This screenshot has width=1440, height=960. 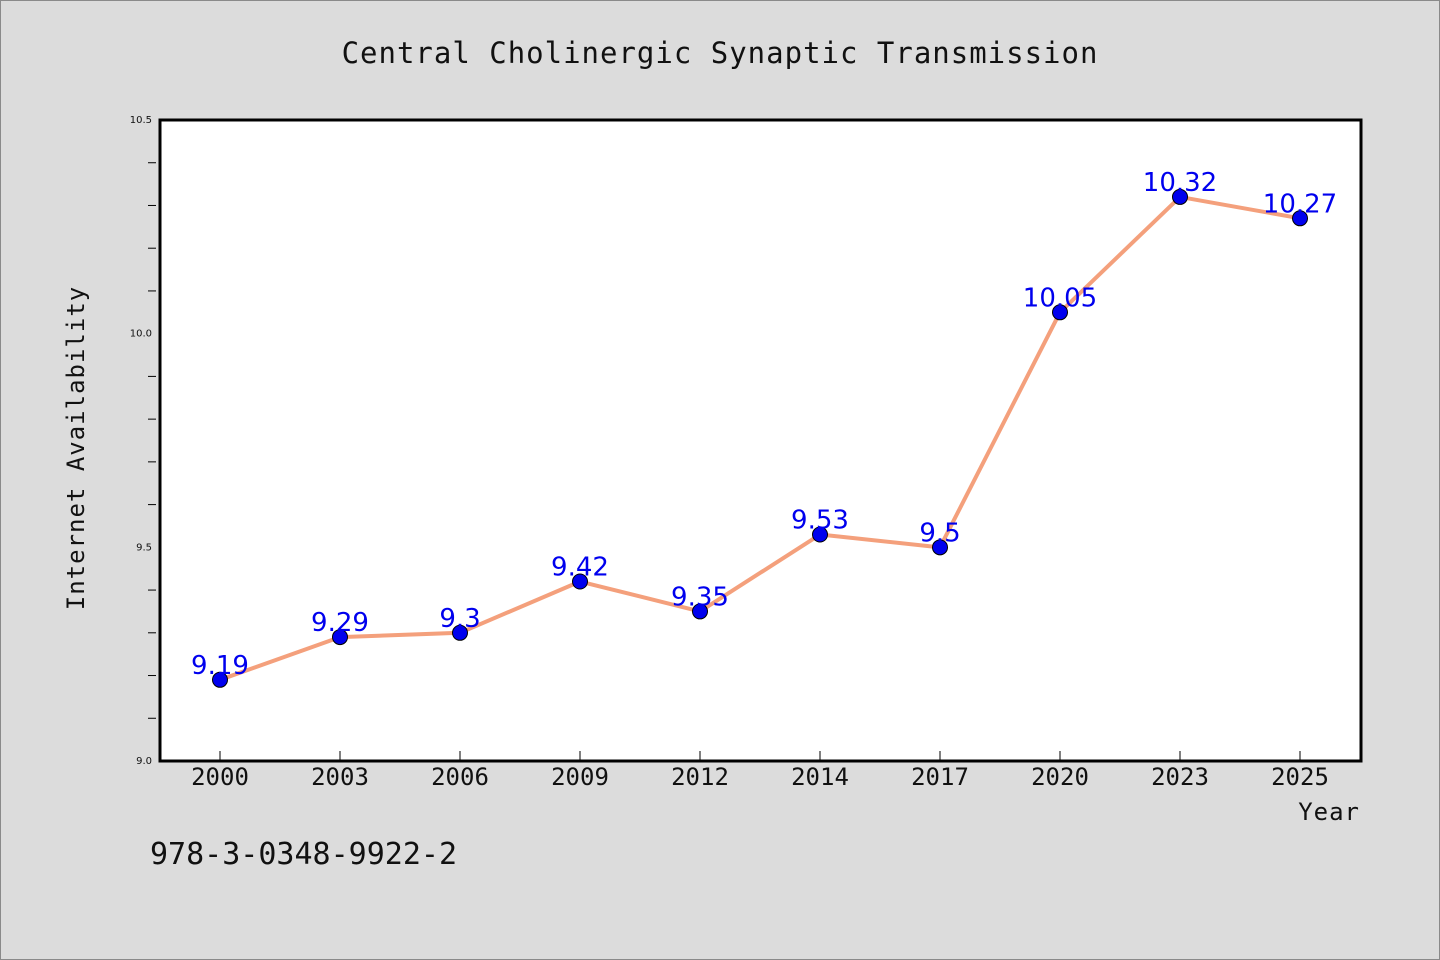 What do you see at coordinates (460, 777) in the screenshot?
I see `x-tick-label: 2006` at bounding box center [460, 777].